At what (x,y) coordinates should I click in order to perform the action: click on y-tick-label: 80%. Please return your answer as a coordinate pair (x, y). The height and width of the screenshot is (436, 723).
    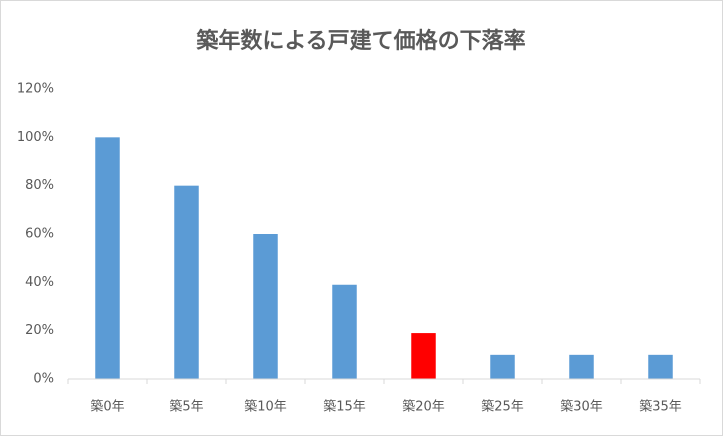
    Looking at the image, I should click on (39, 185).